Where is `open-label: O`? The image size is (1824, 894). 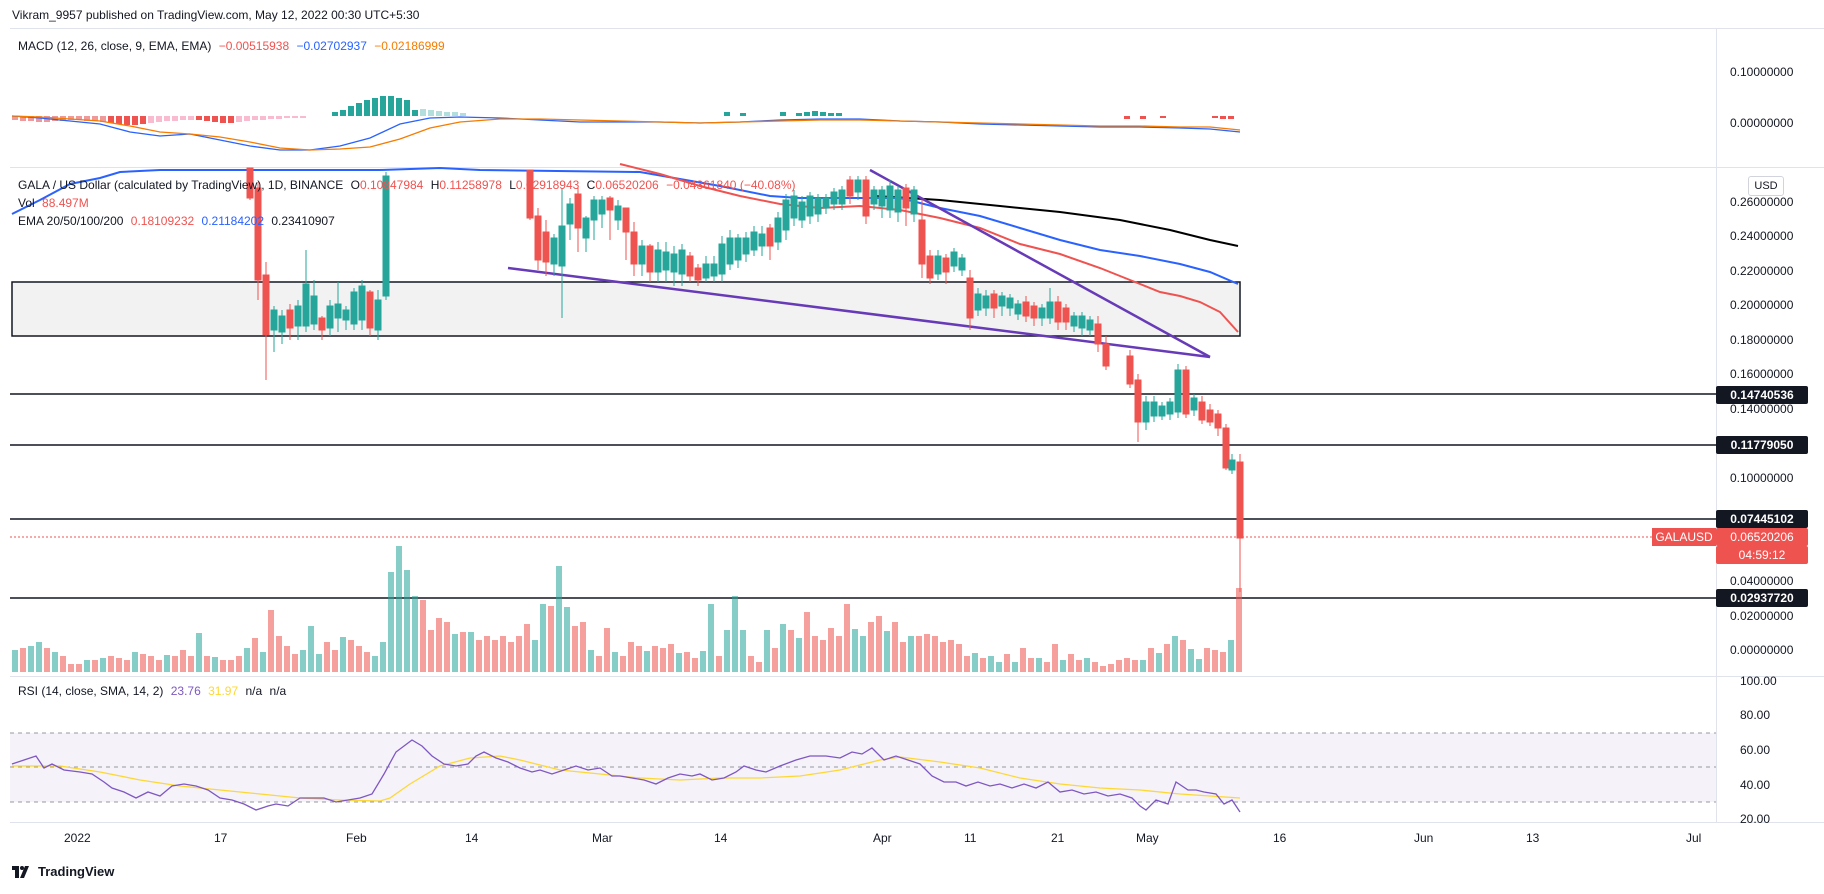
open-label: O is located at coordinates (355, 185).